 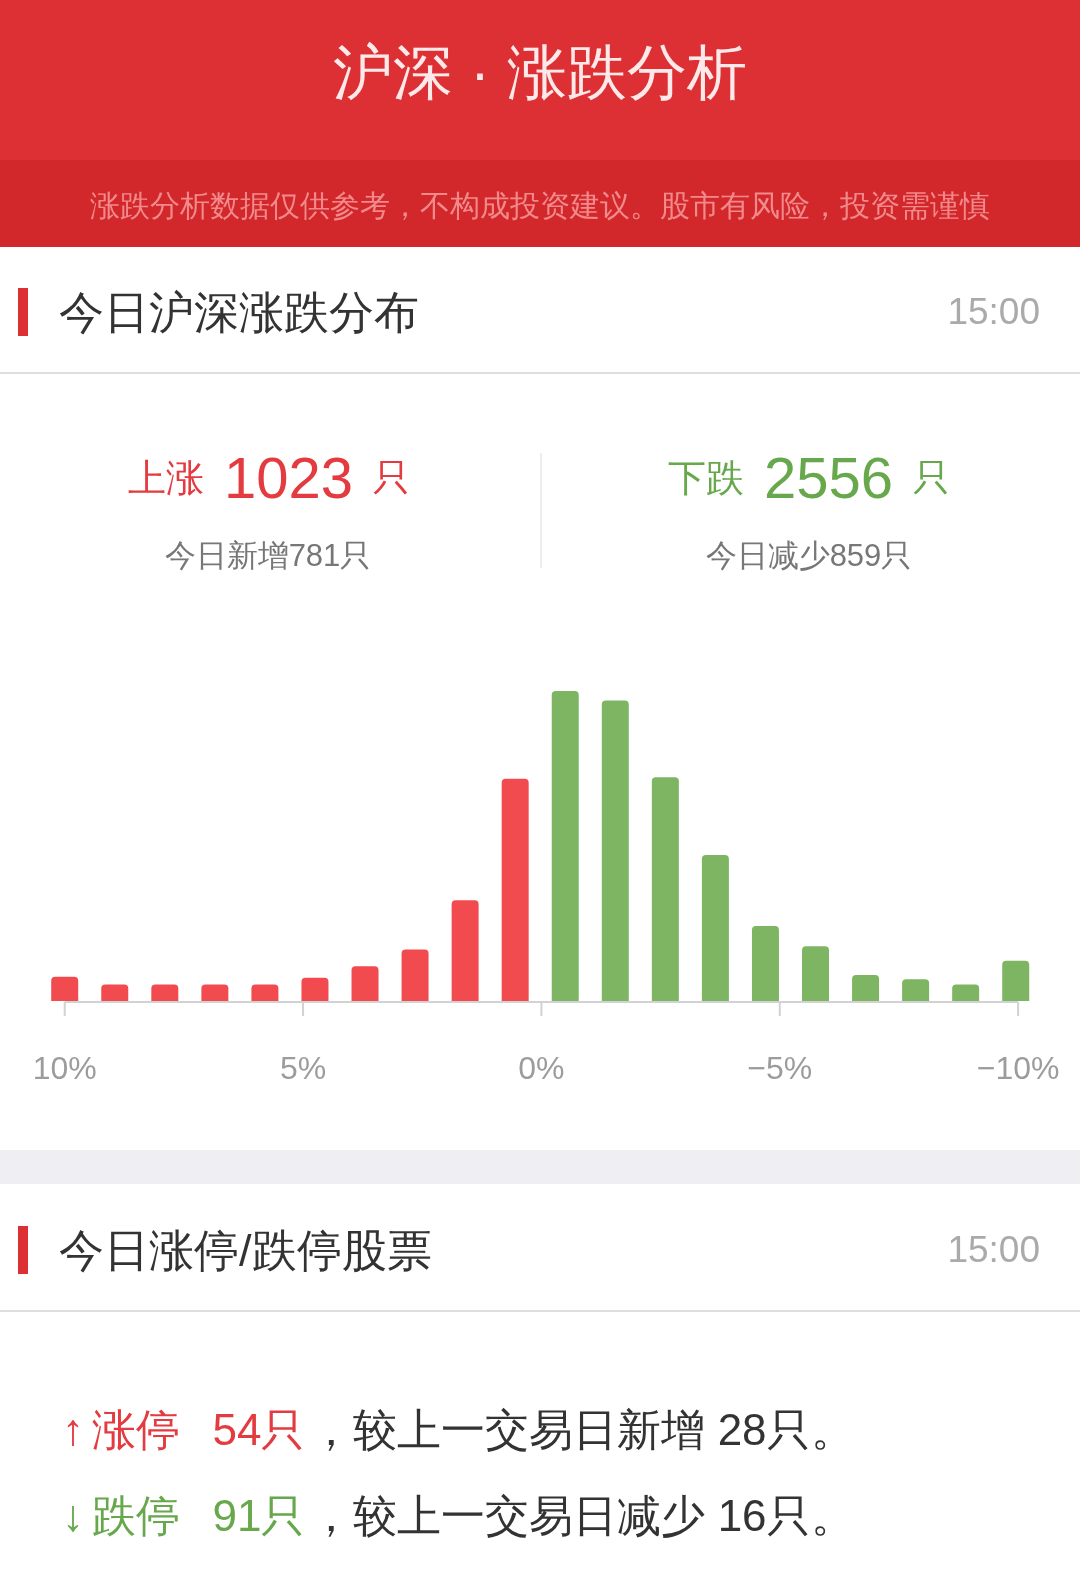 What do you see at coordinates (540, 205) in the screenshot?
I see `chart-subtitle: 涨跌分析数据仅供参考，不构成投资建议。股市有风险，投资需谨慎` at bounding box center [540, 205].